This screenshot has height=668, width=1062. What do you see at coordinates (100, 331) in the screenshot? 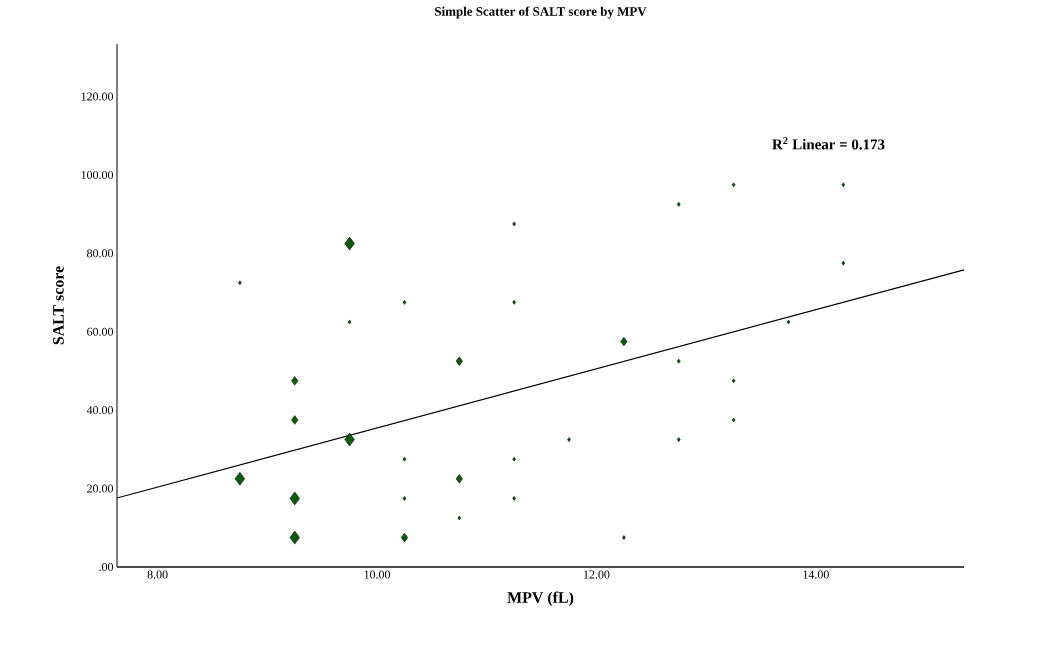
I see `y-tick-label: 60.00` at bounding box center [100, 331].